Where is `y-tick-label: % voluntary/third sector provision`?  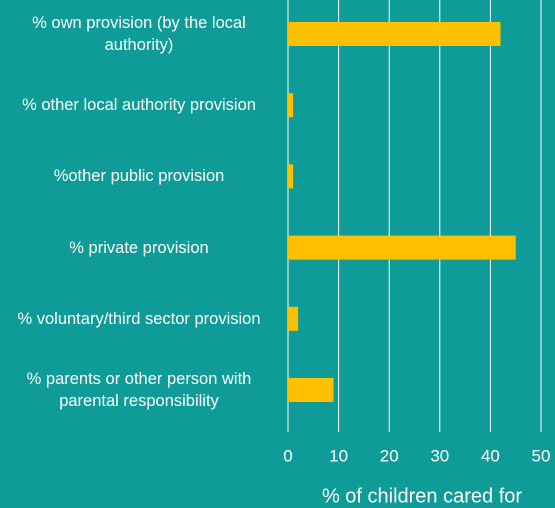
y-tick-label: % voluntary/third sector provision is located at coordinates (139, 318).